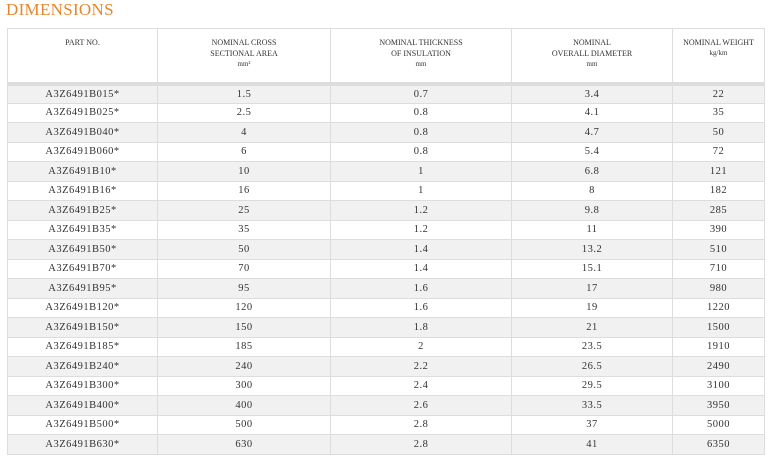 This screenshot has height=462, width=768. What do you see at coordinates (244, 210) in the screenshot?
I see `table-cell: 25` at bounding box center [244, 210].